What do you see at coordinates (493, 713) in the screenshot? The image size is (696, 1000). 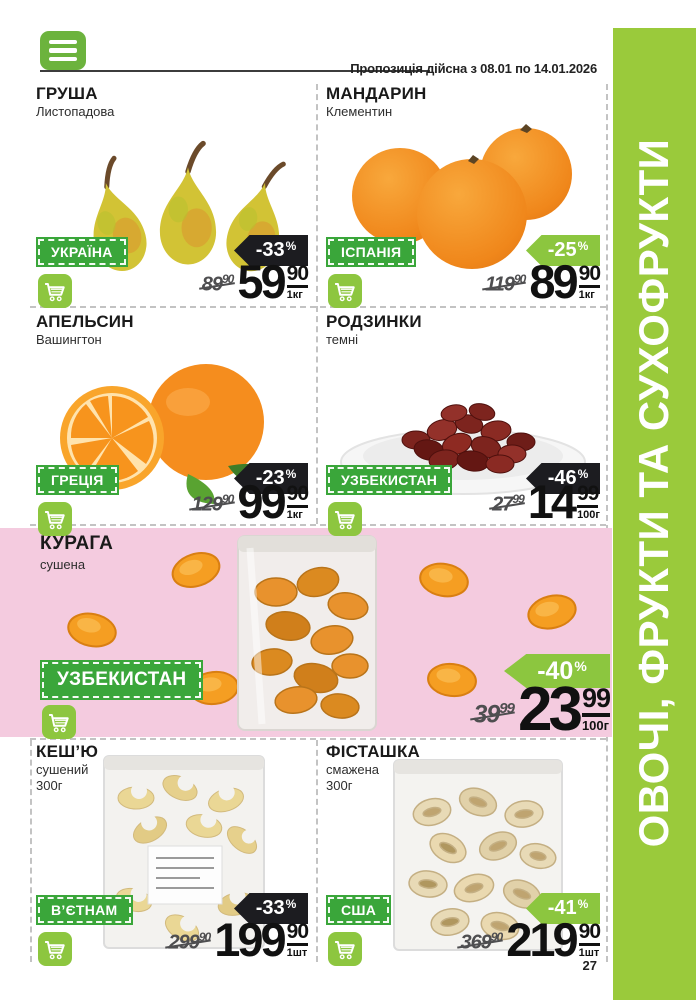 I see `old-price: 3999` at bounding box center [493, 713].